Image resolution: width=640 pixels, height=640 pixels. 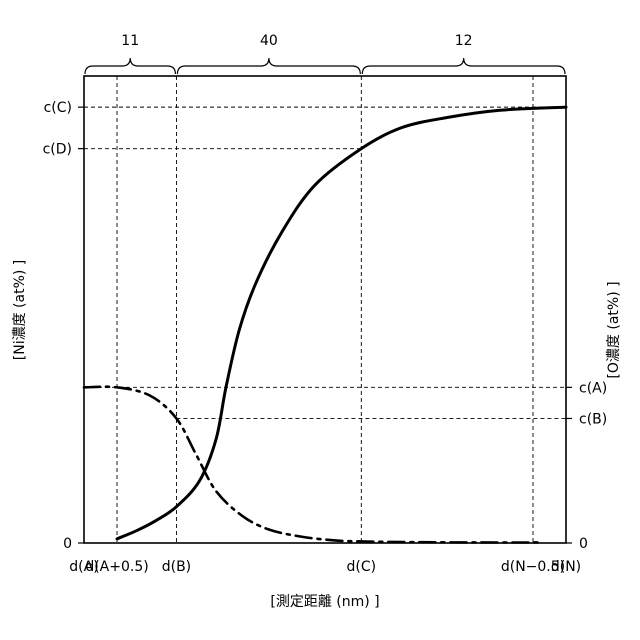 I want to click on region-label: 40, so click(x=269, y=41).